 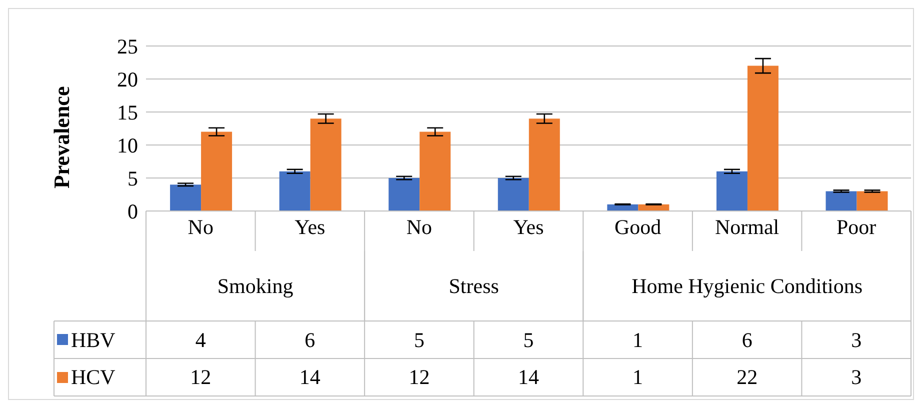 I want to click on text: Stress, so click(x=473, y=286).